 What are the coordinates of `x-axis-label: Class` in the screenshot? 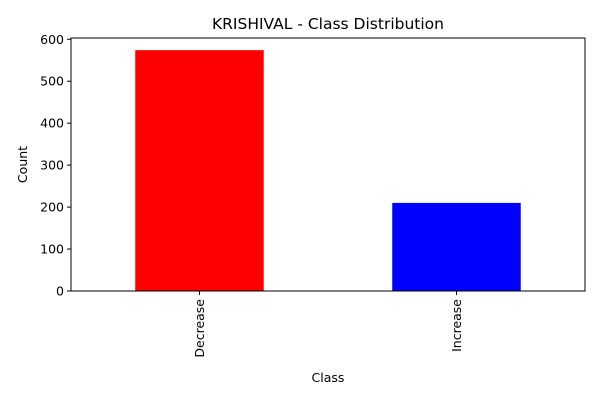 It's located at (328, 377).